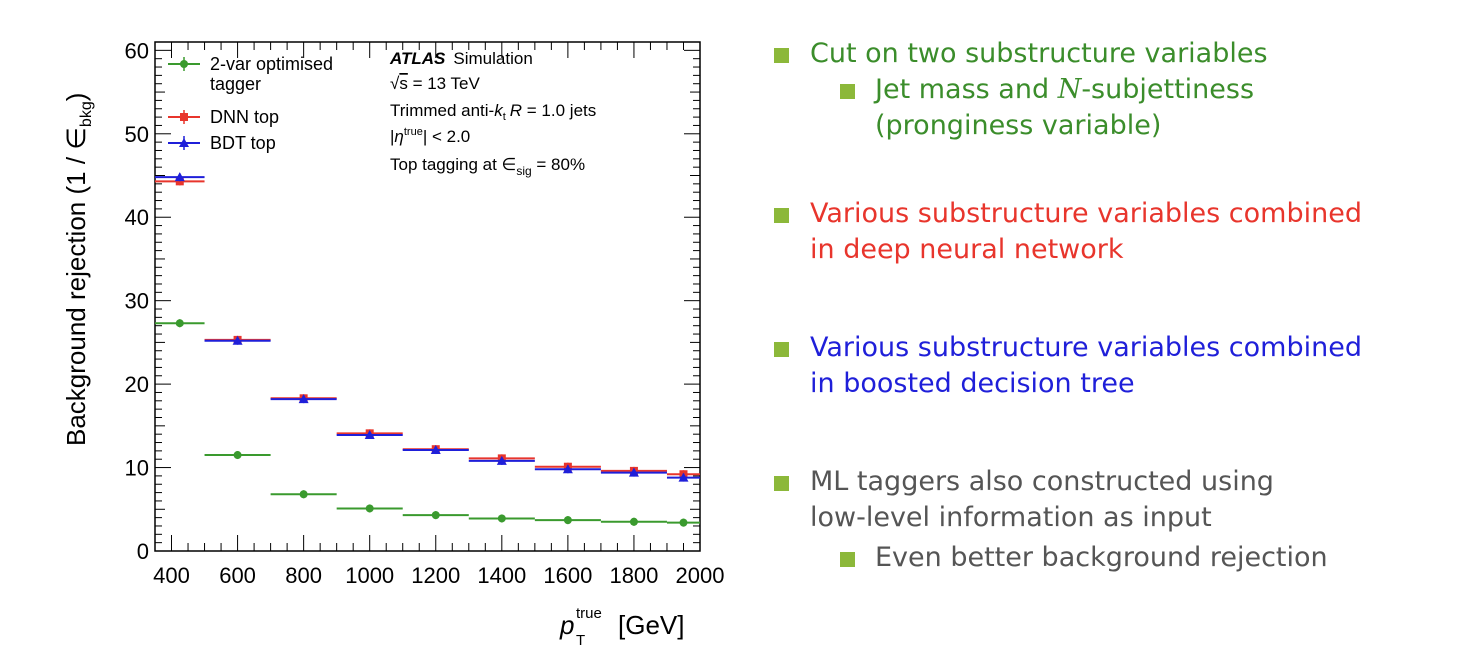 This screenshot has height=672, width=1474. Describe the element at coordinates (76, 97) in the screenshot. I see `y-axis-label-close: )` at that location.